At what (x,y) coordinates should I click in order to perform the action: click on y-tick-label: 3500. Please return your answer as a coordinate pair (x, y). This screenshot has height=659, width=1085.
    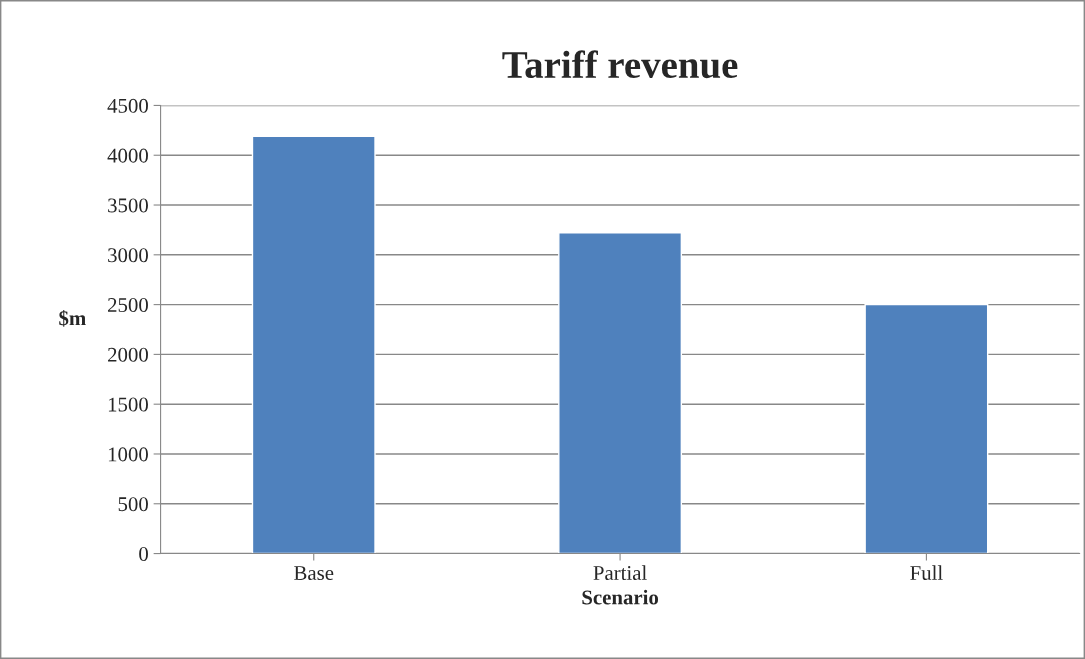
    Looking at the image, I should click on (128, 205).